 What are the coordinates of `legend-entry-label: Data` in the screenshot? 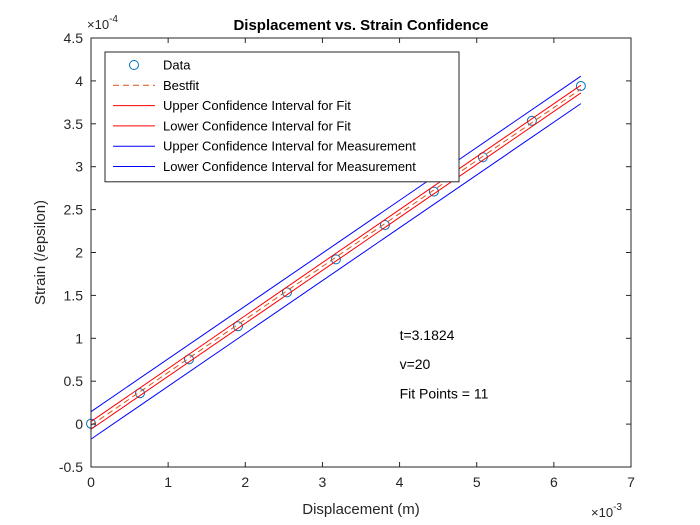 It's located at (177, 65).